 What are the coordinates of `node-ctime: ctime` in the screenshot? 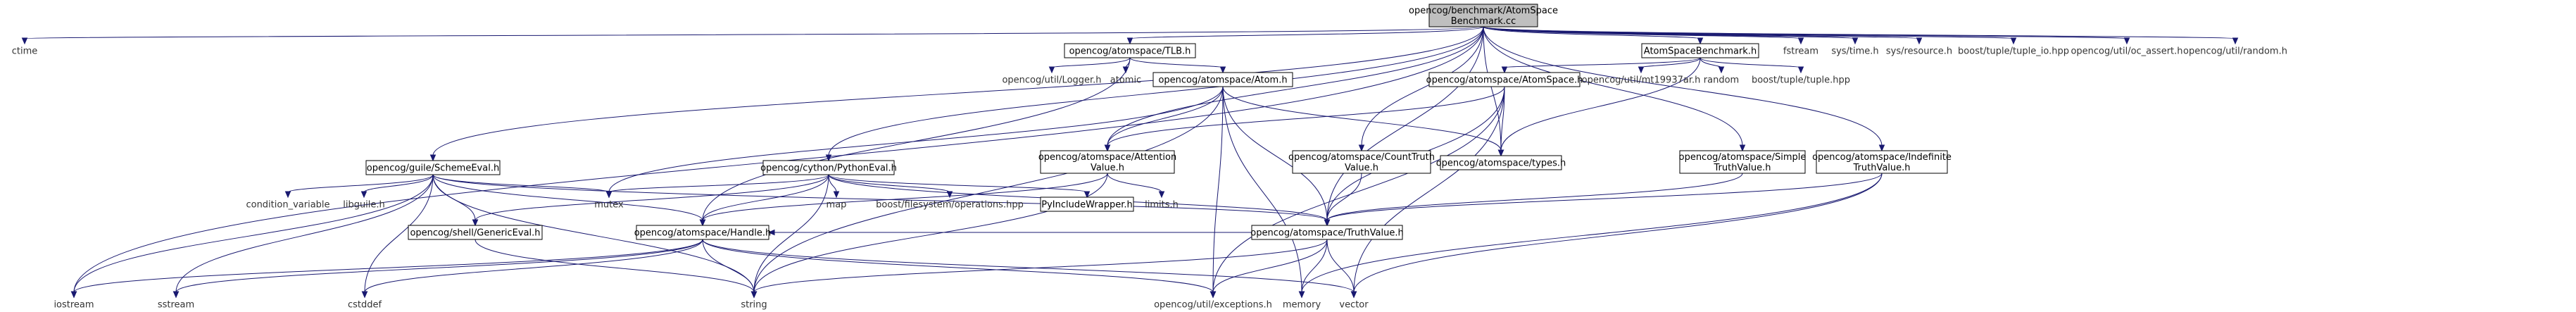 It's located at (25, 51).